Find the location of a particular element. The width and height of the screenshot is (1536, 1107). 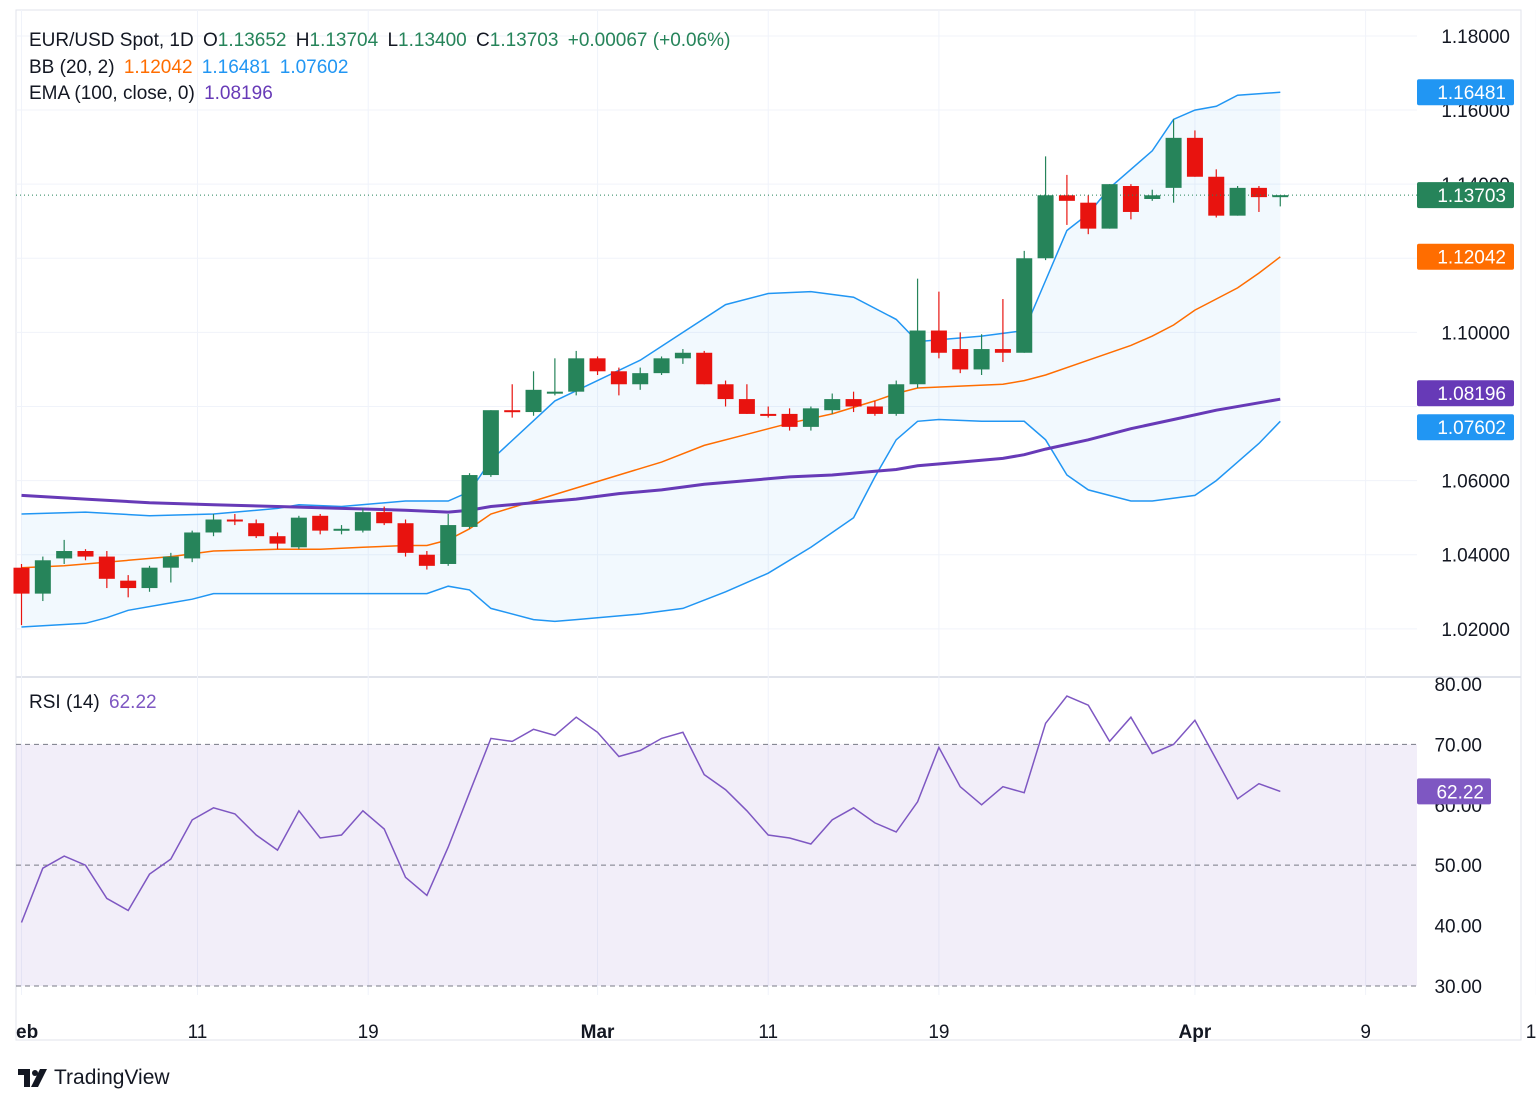

rsi-value-badge is located at coordinates (1454, 791).